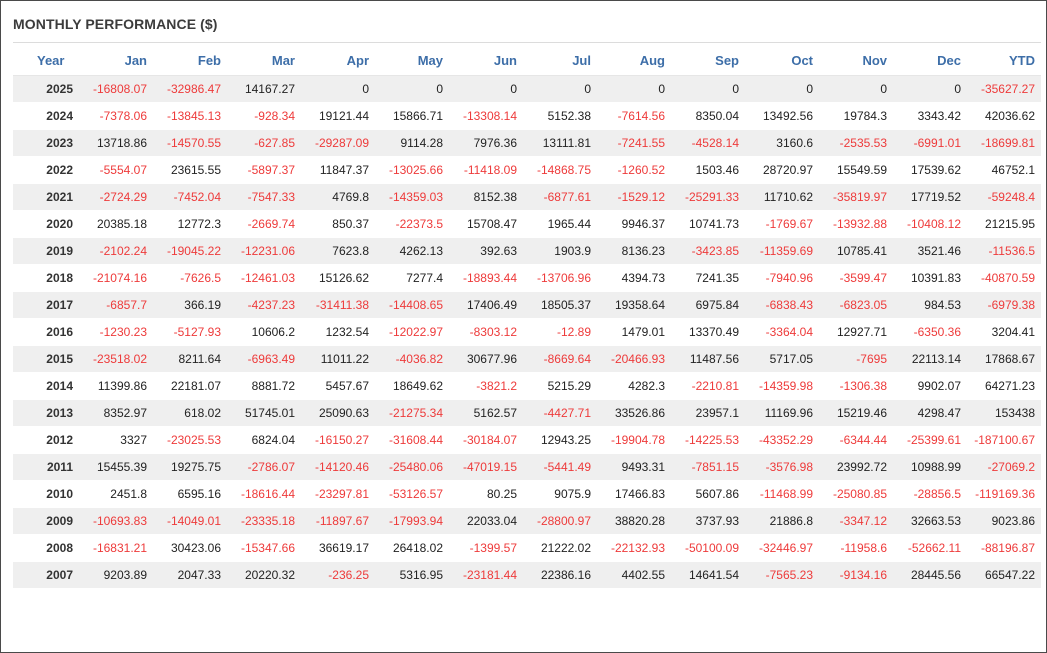 The image size is (1047, 653). I want to click on month-value-cell: -11418.09, so click(486, 170).